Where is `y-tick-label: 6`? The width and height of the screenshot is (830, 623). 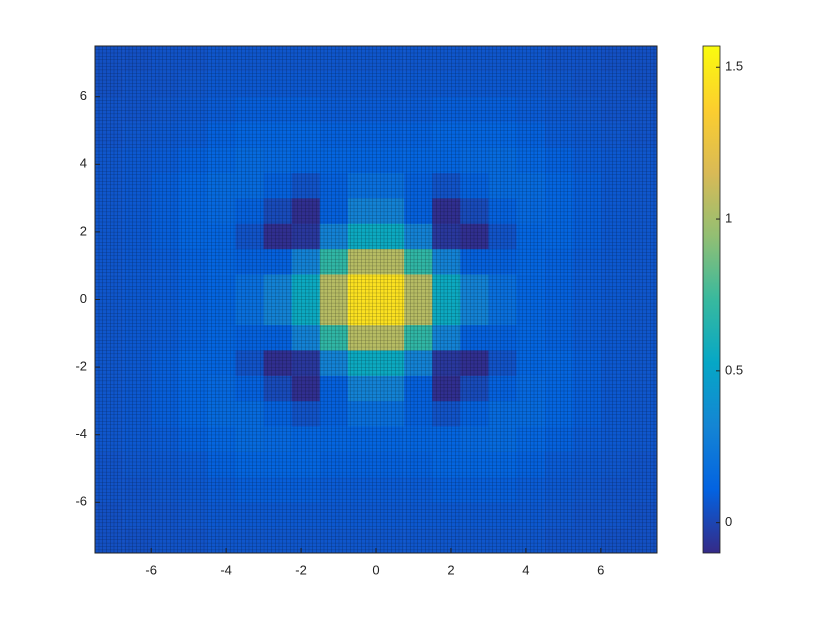
y-tick-label: 6 is located at coordinates (83, 95).